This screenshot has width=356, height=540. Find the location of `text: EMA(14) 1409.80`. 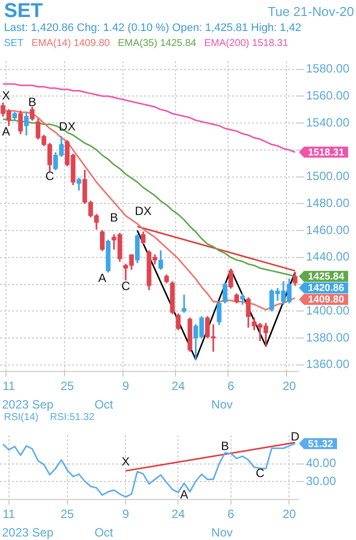

text: EMA(14) 1409.80 is located at coordinates (70, 43).